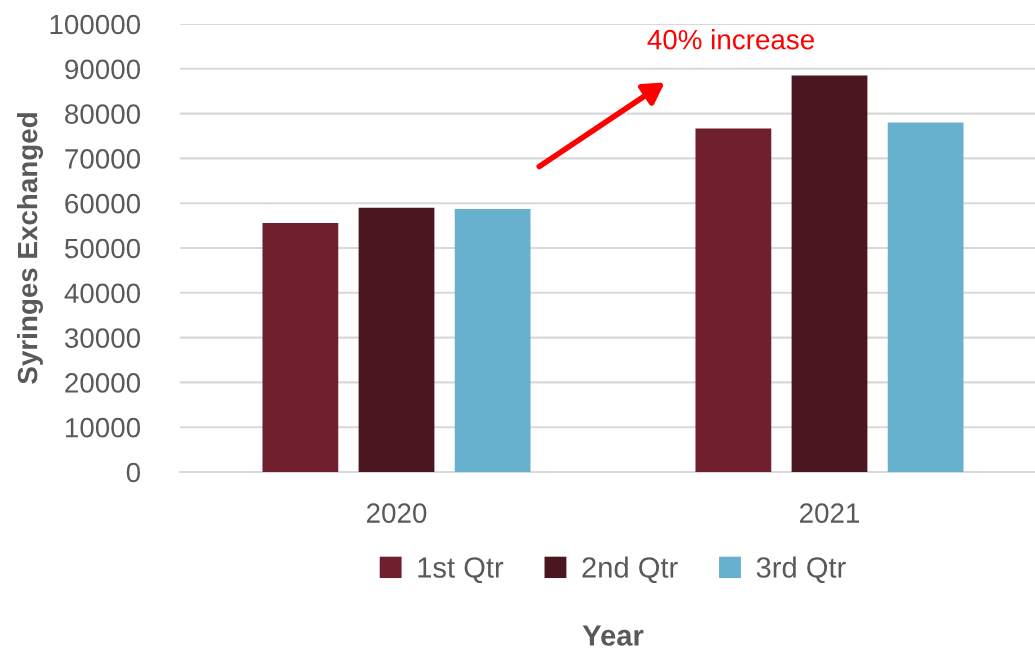 Image resolution: width=1035 pixels, height=656 pixels. I want to click on y-tick-label: 60000, so click(103, 203).